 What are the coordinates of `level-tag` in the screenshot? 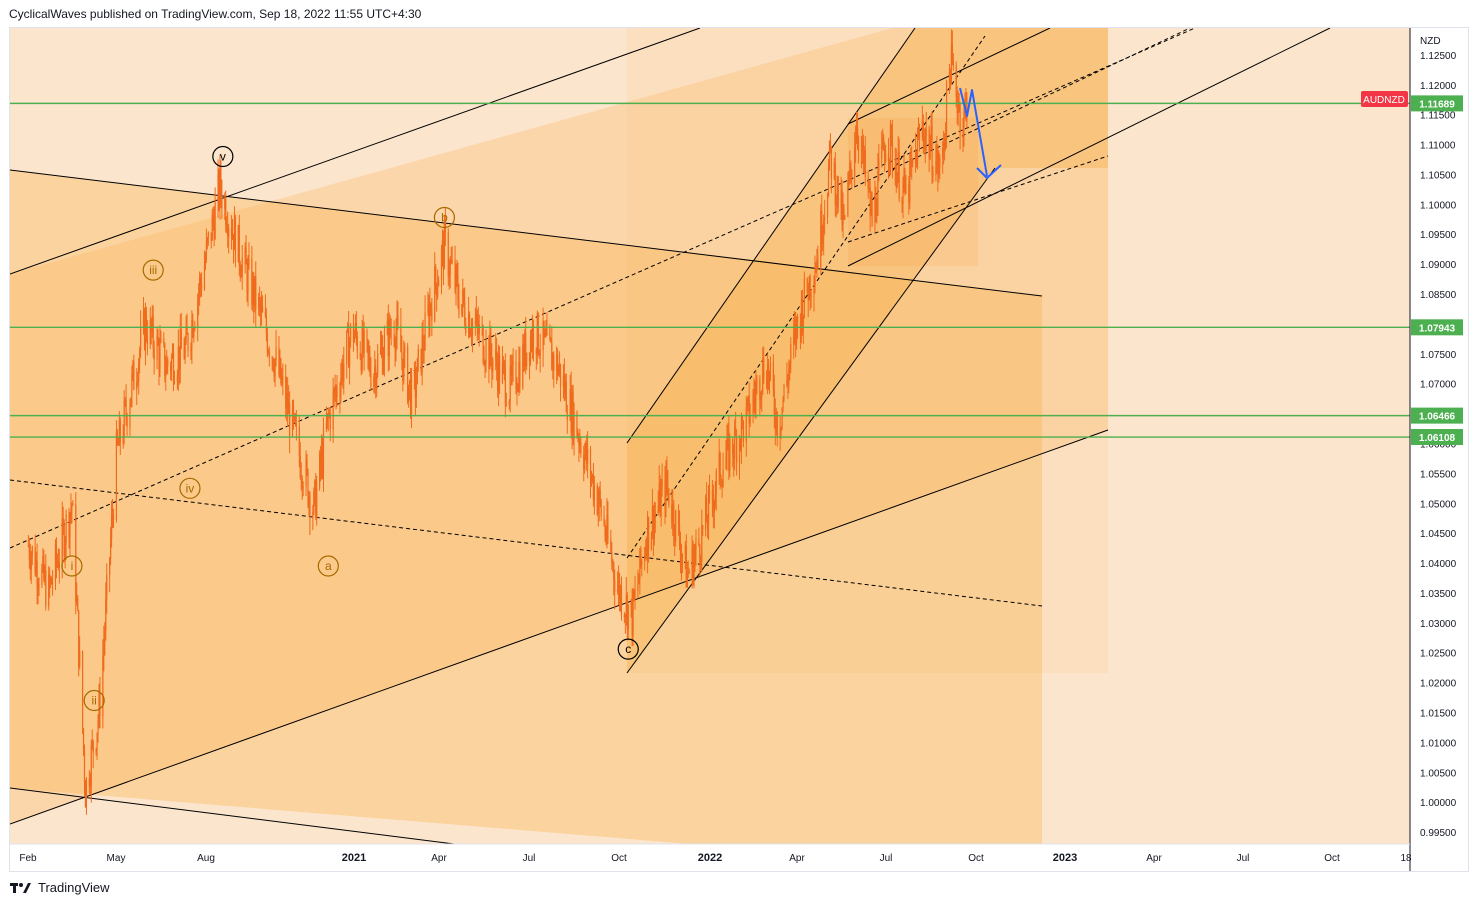 It's located at (1437, 437).